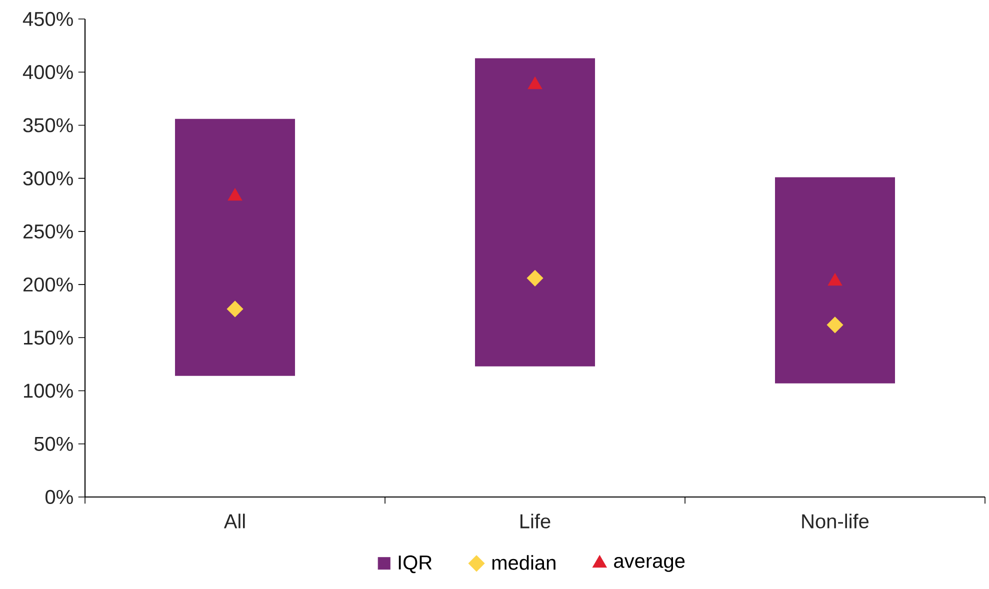 This screenshot has width=989, height=589. What do you see at coordinates (535, 521) in the screenshot?
I see `x-tick-label: Life` at bounding box center [535, 521].